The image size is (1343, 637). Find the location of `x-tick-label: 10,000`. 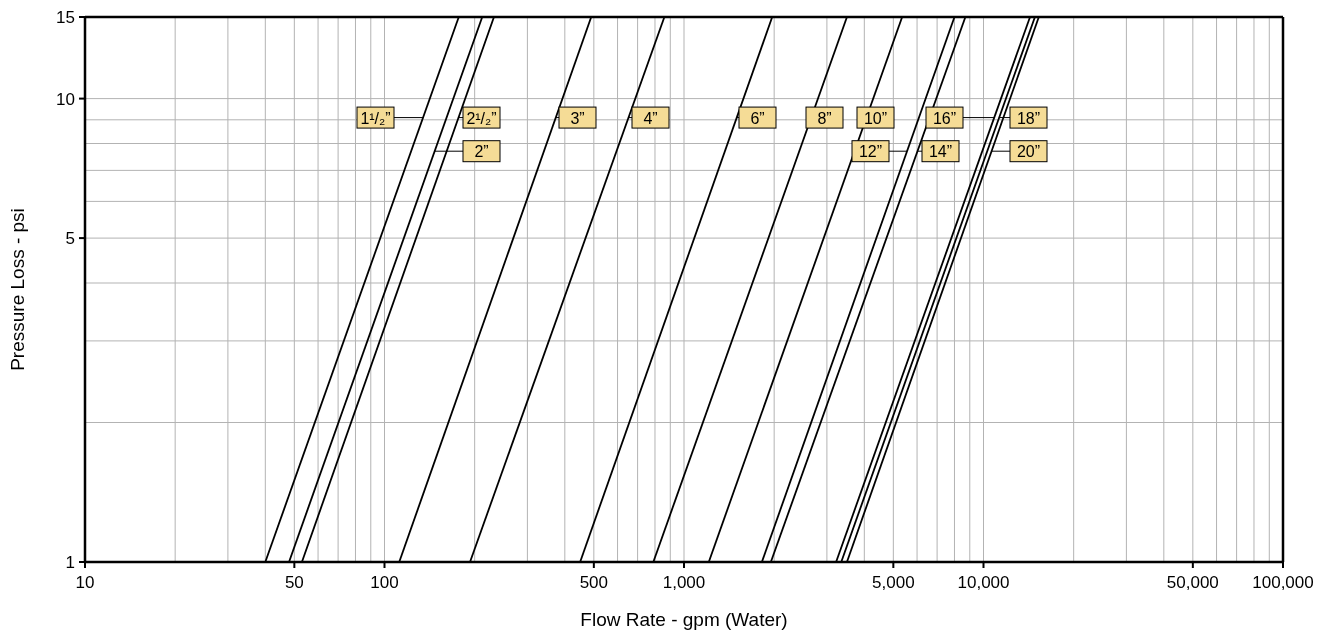

x-tick-label: 10,000 is located at coordinates (983, 582).